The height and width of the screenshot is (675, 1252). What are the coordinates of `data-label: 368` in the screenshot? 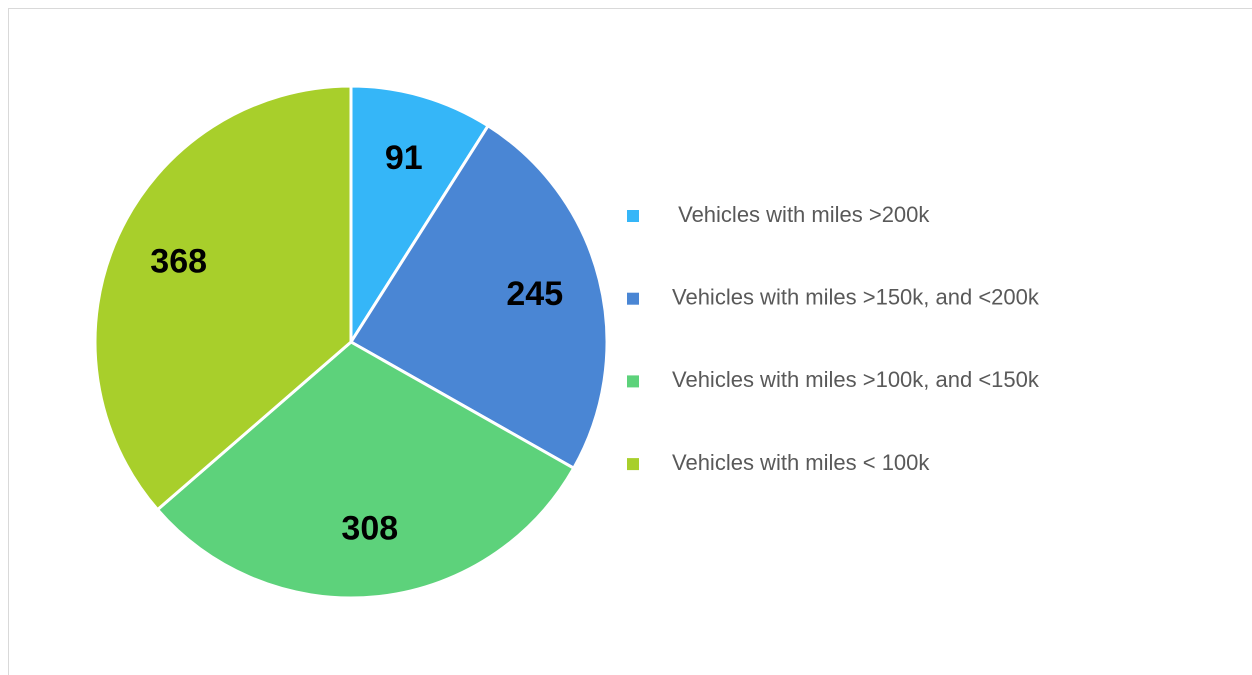 It's located at (178, 261).